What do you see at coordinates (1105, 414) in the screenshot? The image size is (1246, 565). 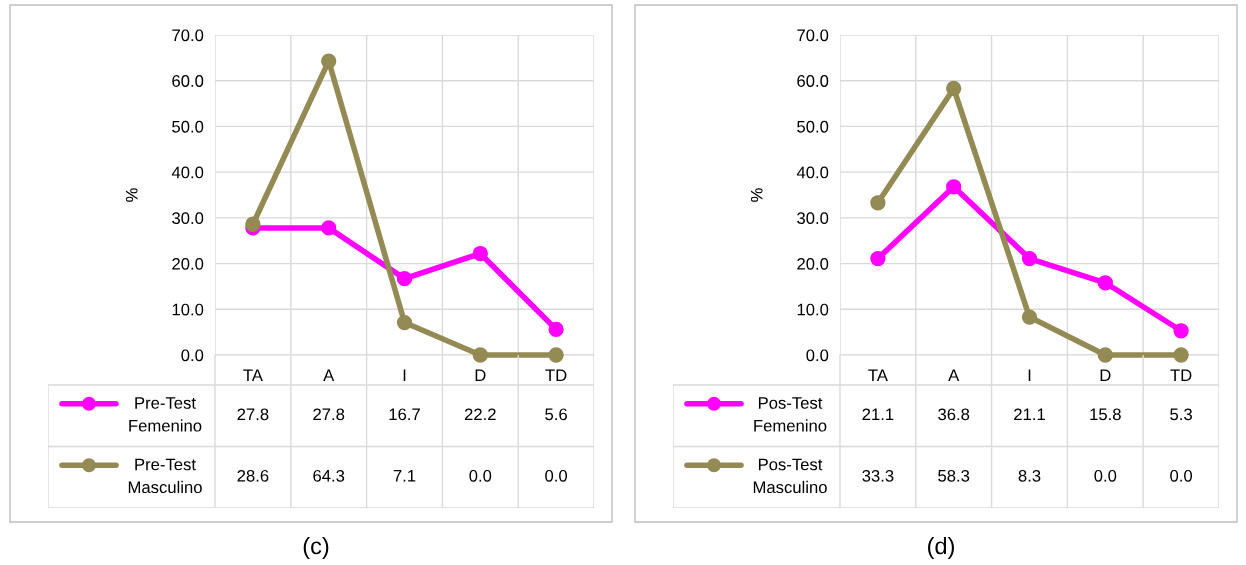 I see `data-label: 15.8` at bounding box center [1105, 414].